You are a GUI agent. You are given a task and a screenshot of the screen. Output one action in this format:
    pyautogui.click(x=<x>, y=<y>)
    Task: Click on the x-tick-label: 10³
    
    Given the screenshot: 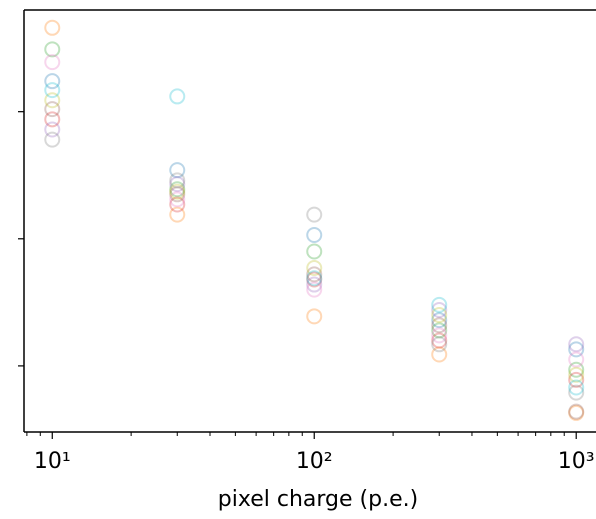 What is the action you would take?
    pyautogui.click(x=576, y=461)
    